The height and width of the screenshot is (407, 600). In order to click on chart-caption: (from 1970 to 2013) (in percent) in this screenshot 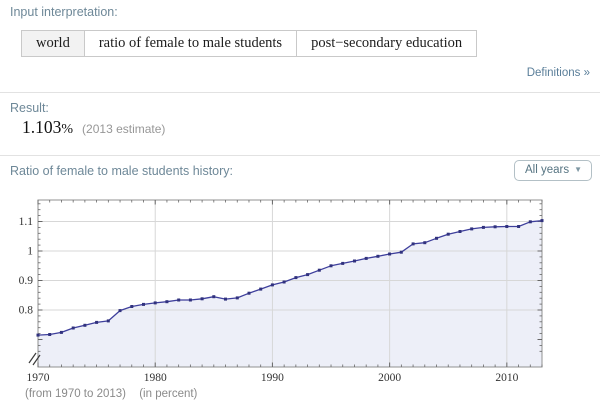, I will do `click(111, 394)`.